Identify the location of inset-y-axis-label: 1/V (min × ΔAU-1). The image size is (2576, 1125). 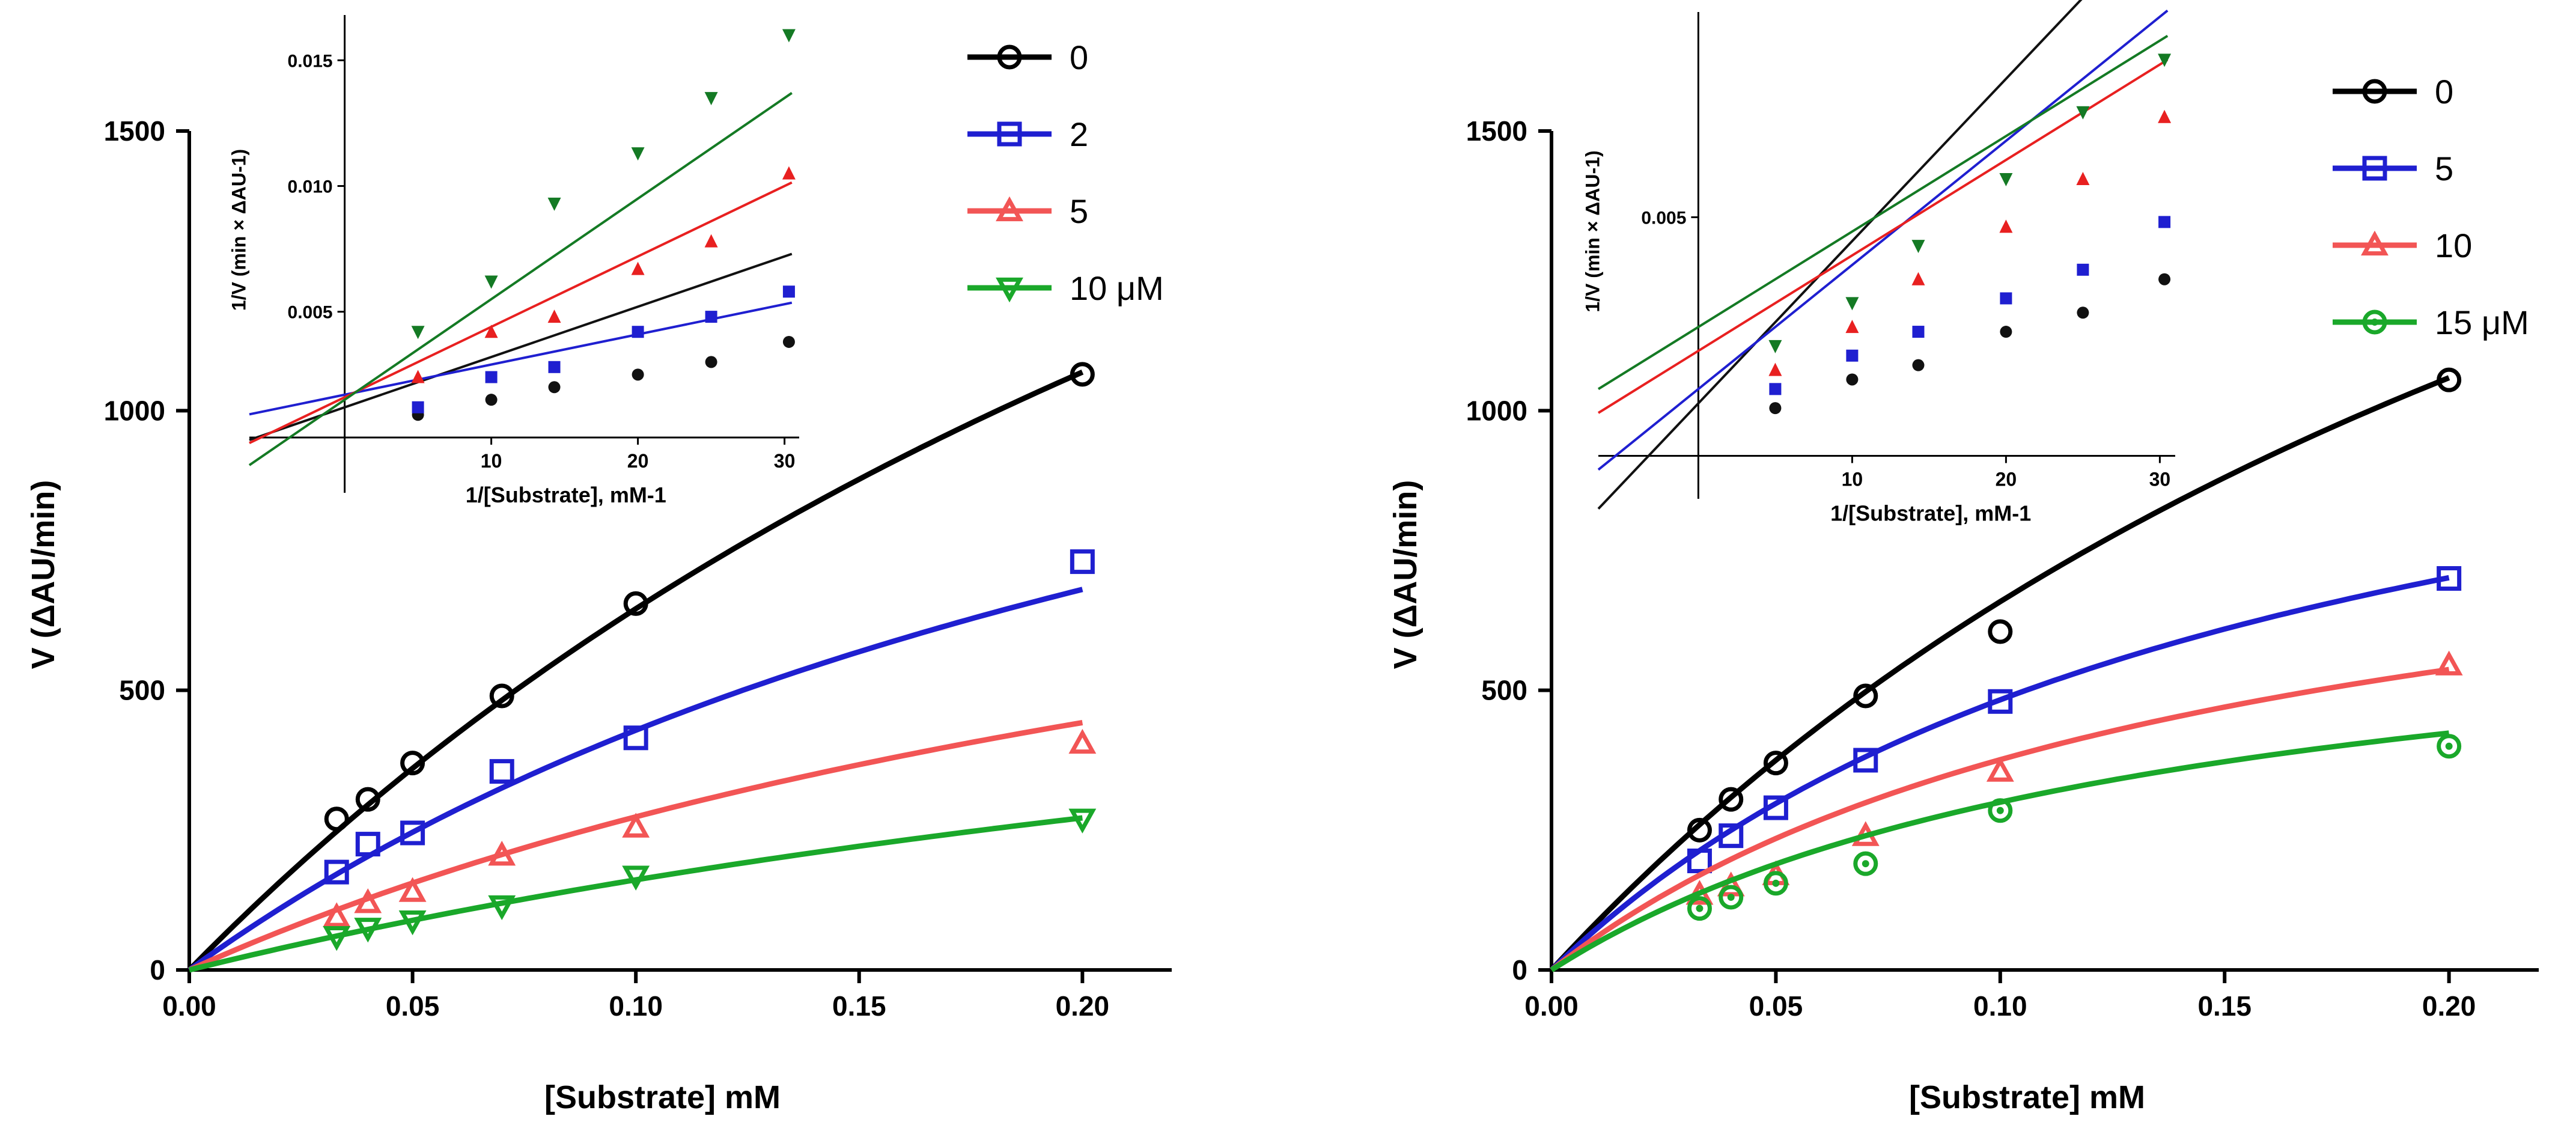
(1592, 231).